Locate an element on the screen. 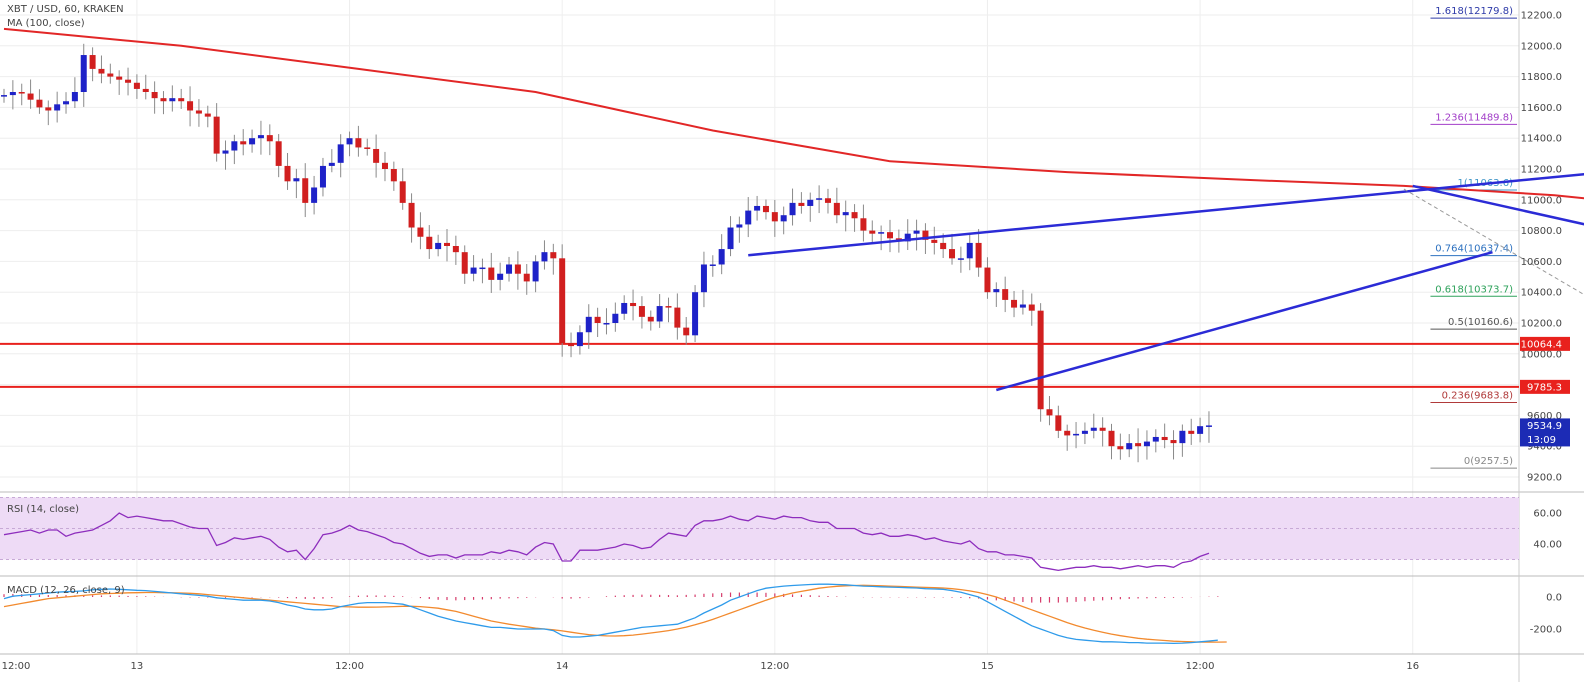  fib-level-label: 0.618(10373.7) is located at coordinates (1474, 289).